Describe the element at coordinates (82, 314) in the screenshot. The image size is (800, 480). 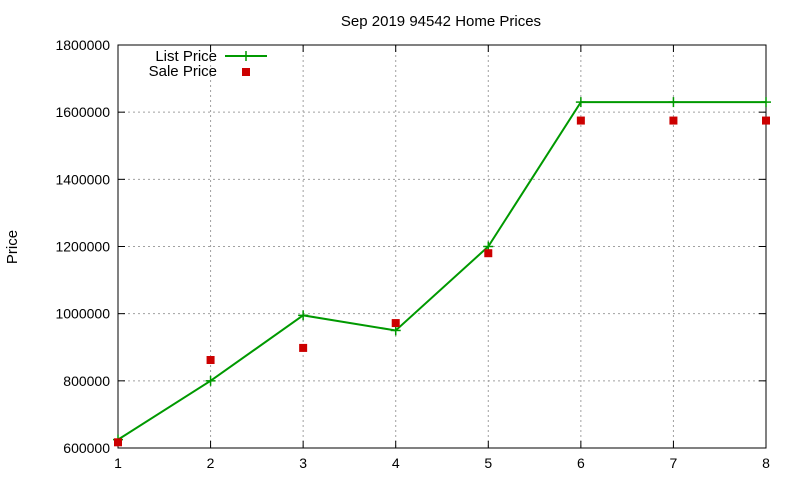
I see `y-tick-label: 1000000` at that location.